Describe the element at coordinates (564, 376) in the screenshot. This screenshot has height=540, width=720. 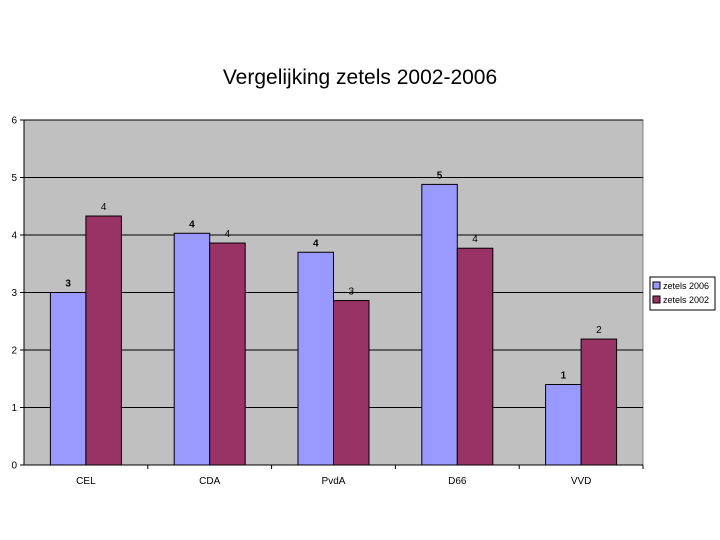
I see `data-label: 1` at that location.